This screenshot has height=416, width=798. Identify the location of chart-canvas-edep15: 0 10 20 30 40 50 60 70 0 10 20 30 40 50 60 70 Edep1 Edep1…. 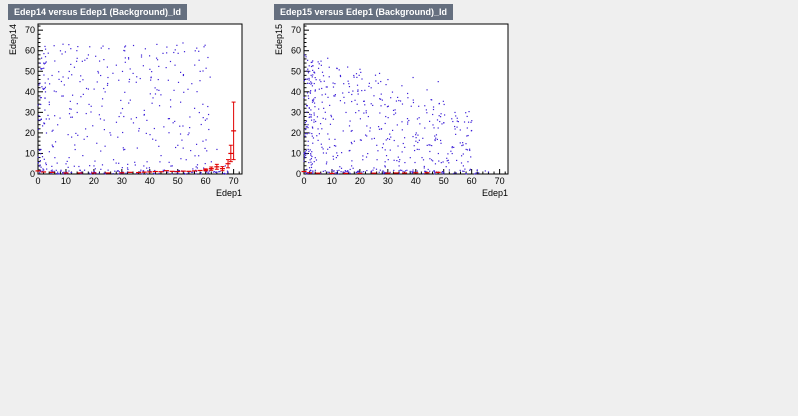
(391, 110).